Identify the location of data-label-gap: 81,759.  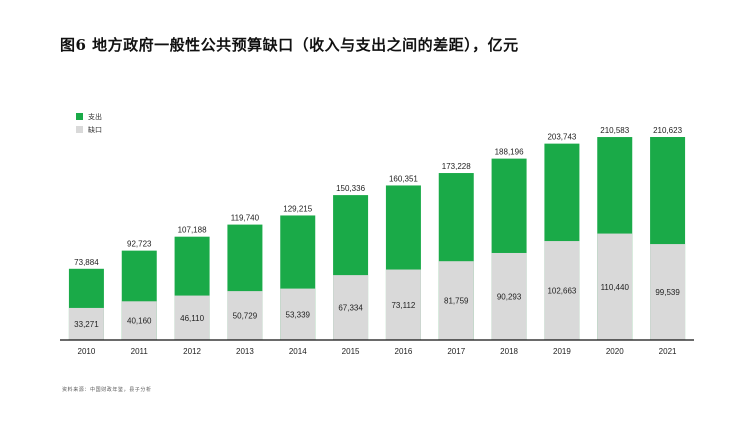
(456, 301).